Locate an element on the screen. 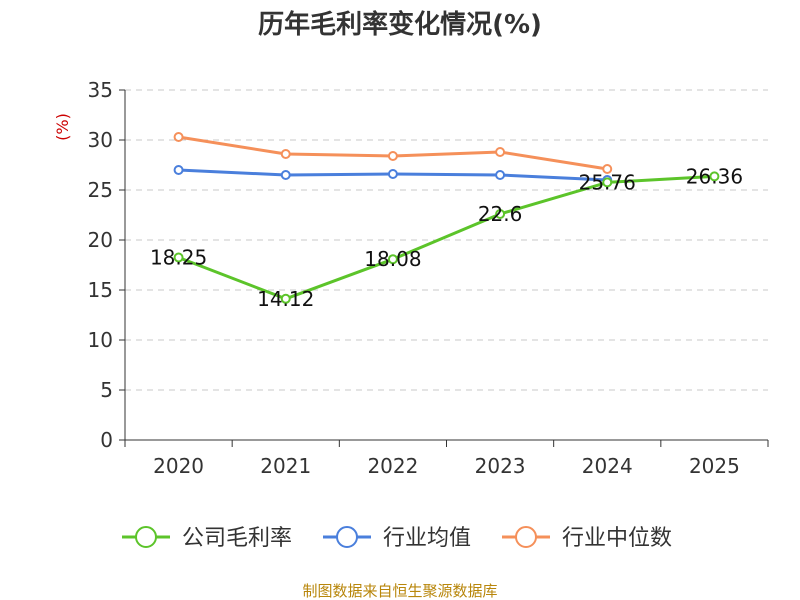 This screenshot has width=800, height=600. x-tick-label: 2021 is located at coordinates (285, 466).